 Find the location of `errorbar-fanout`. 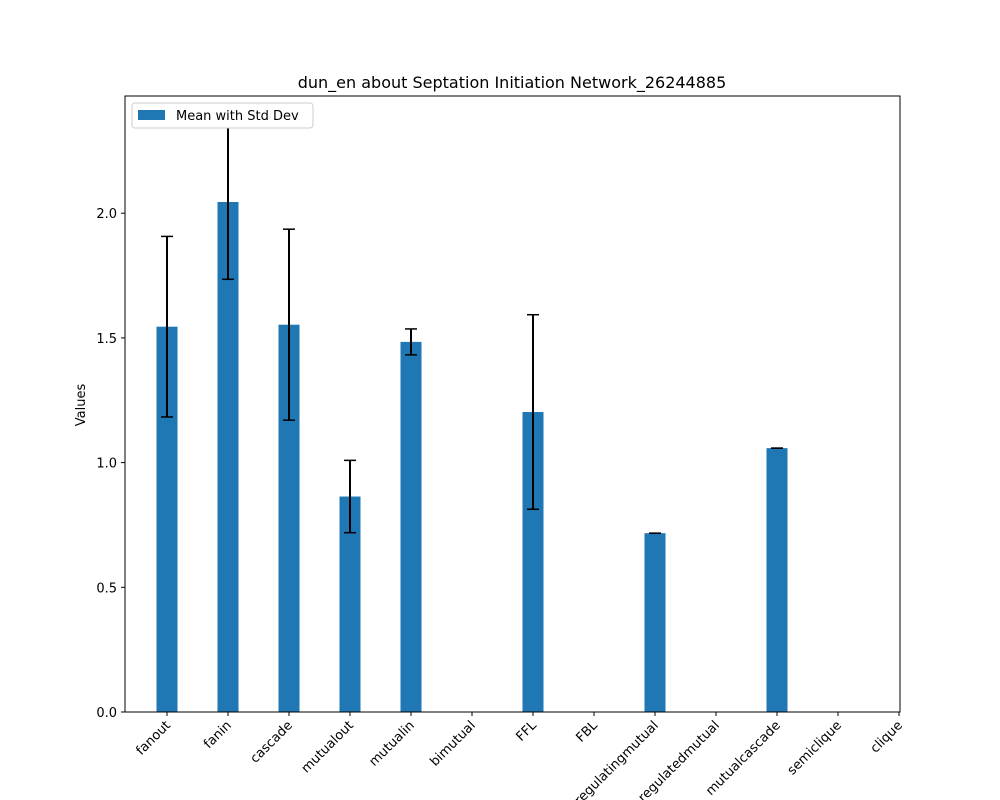

errorbar-fanout is located at coordinates (167, 326).